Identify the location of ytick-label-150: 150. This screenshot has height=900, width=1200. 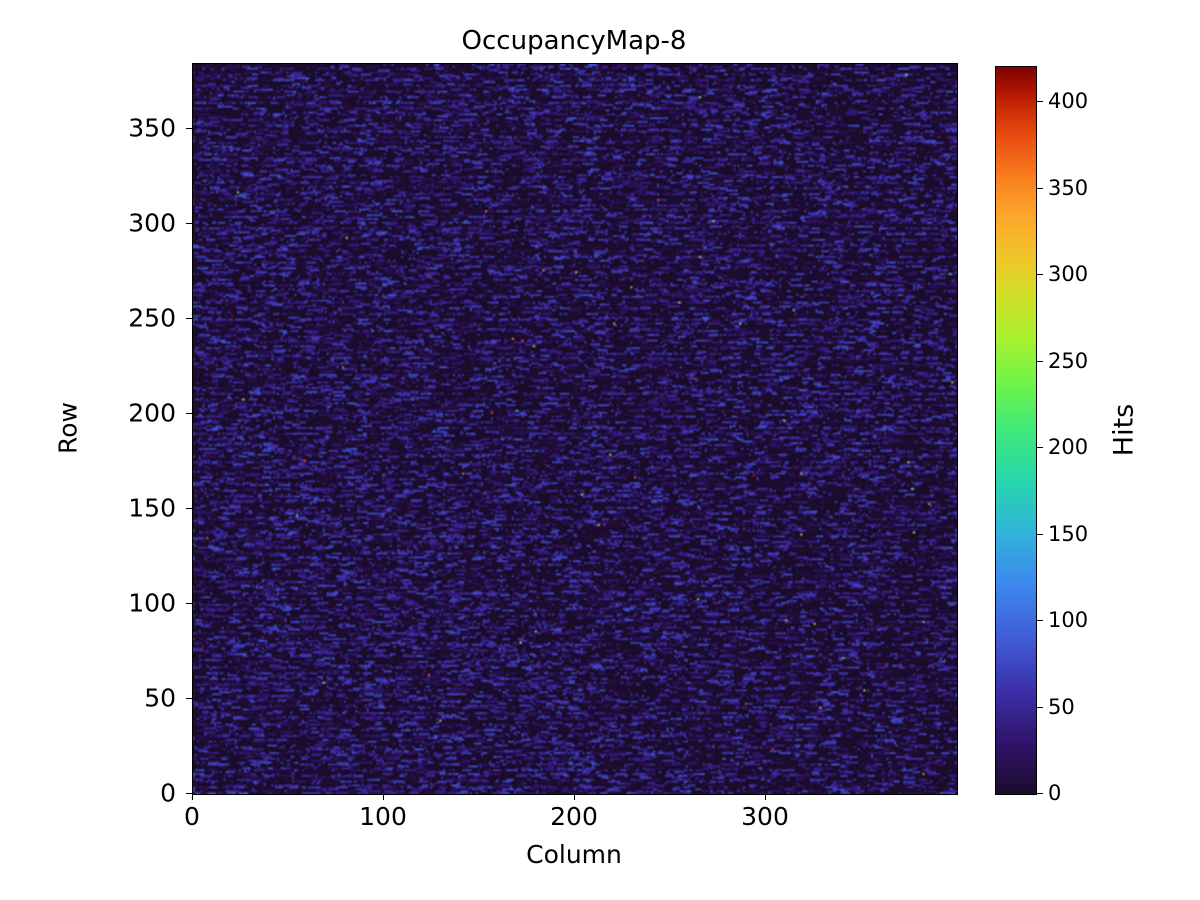
(152, 508).